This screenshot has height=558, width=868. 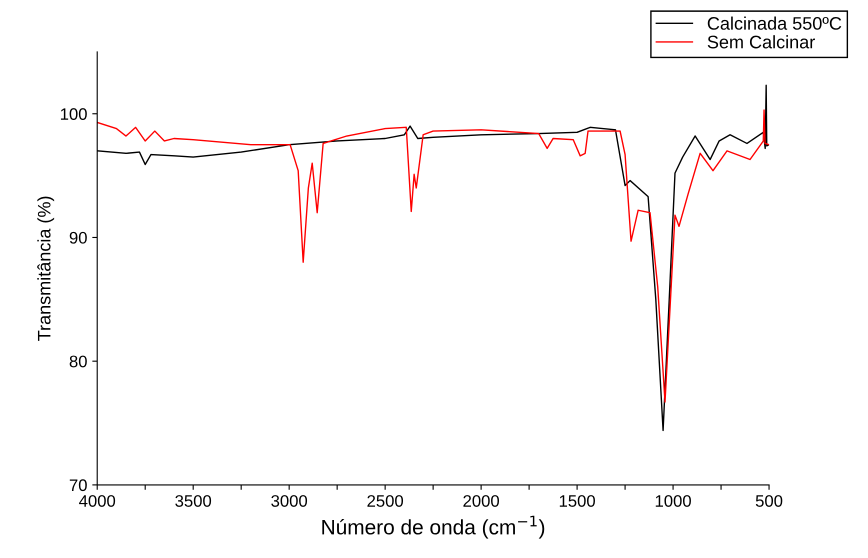 I want to click on legend-label: Sem Calcinar, so click(x=761, y=41).